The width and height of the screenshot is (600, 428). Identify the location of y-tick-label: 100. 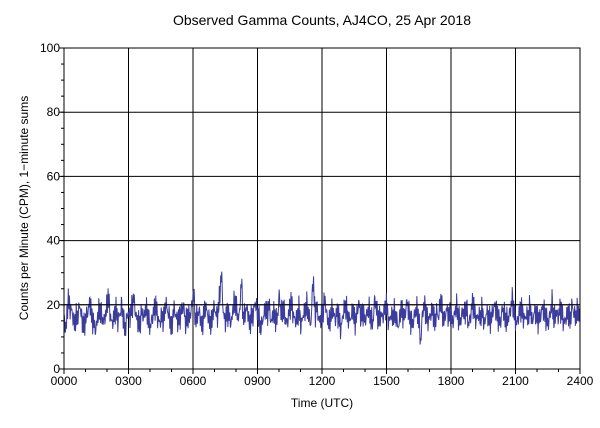
(50, 48).